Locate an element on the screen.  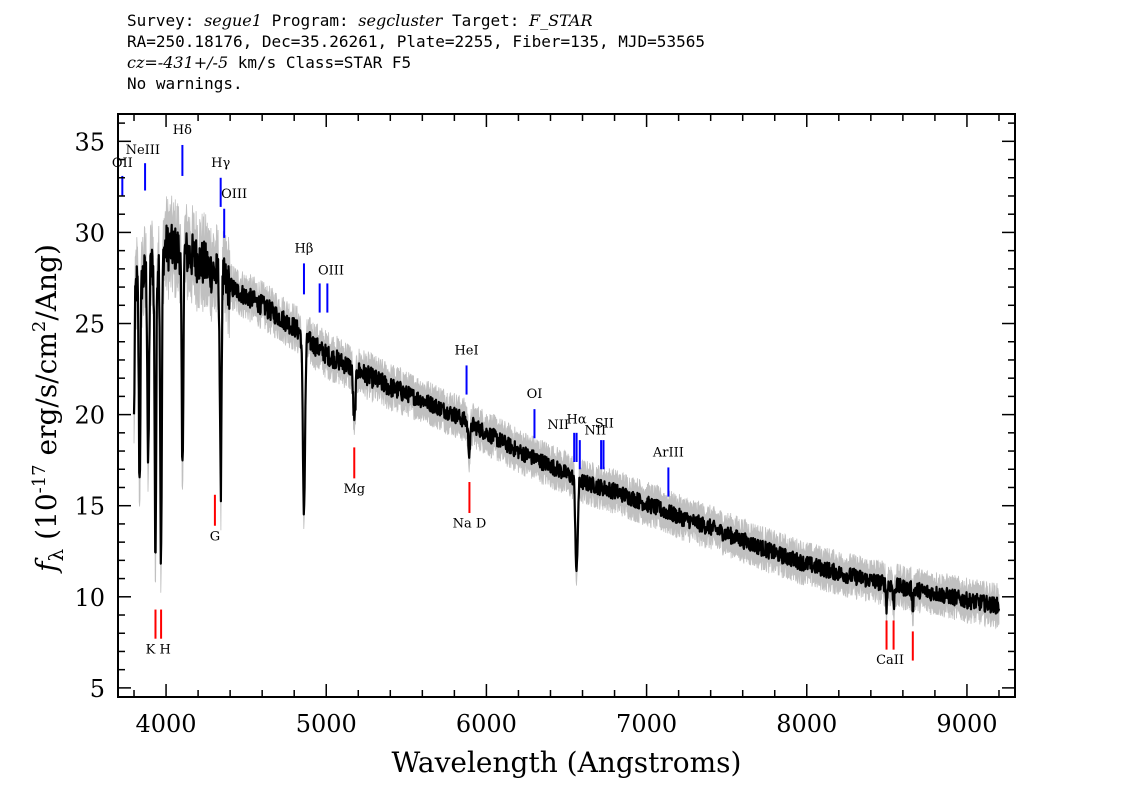
absorption-line-label: Mg is located at coordinates (354, 489).